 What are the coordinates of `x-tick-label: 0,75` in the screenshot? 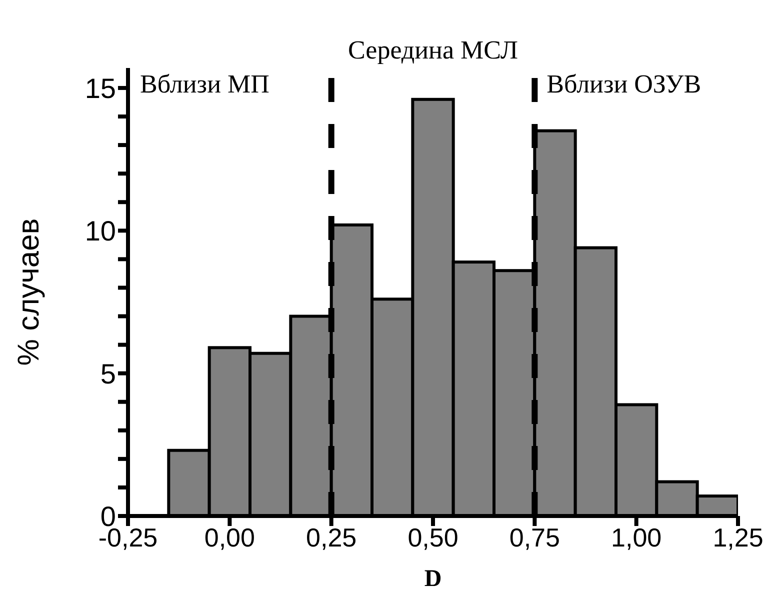 It's located at (534, 537).